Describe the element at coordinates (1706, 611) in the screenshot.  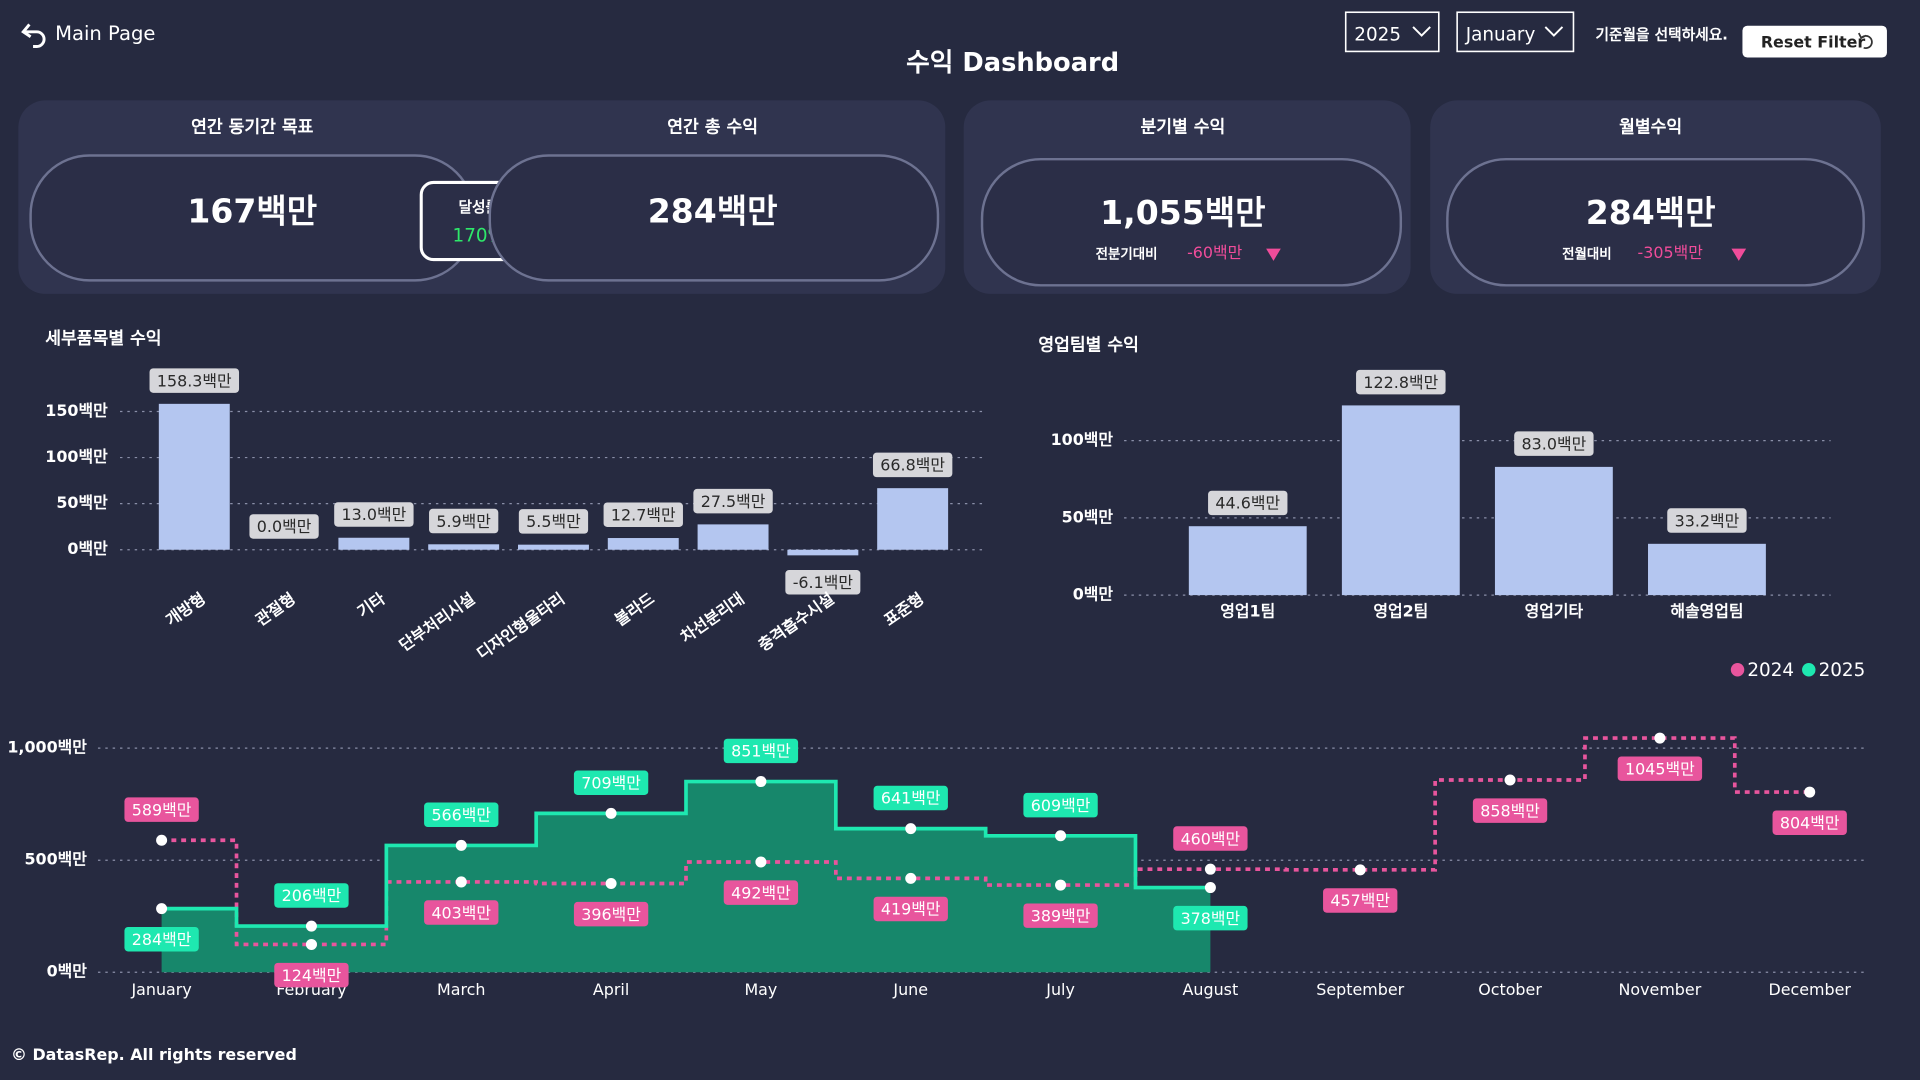
I see `x-tick-label: 해솔영업팀` at that location.